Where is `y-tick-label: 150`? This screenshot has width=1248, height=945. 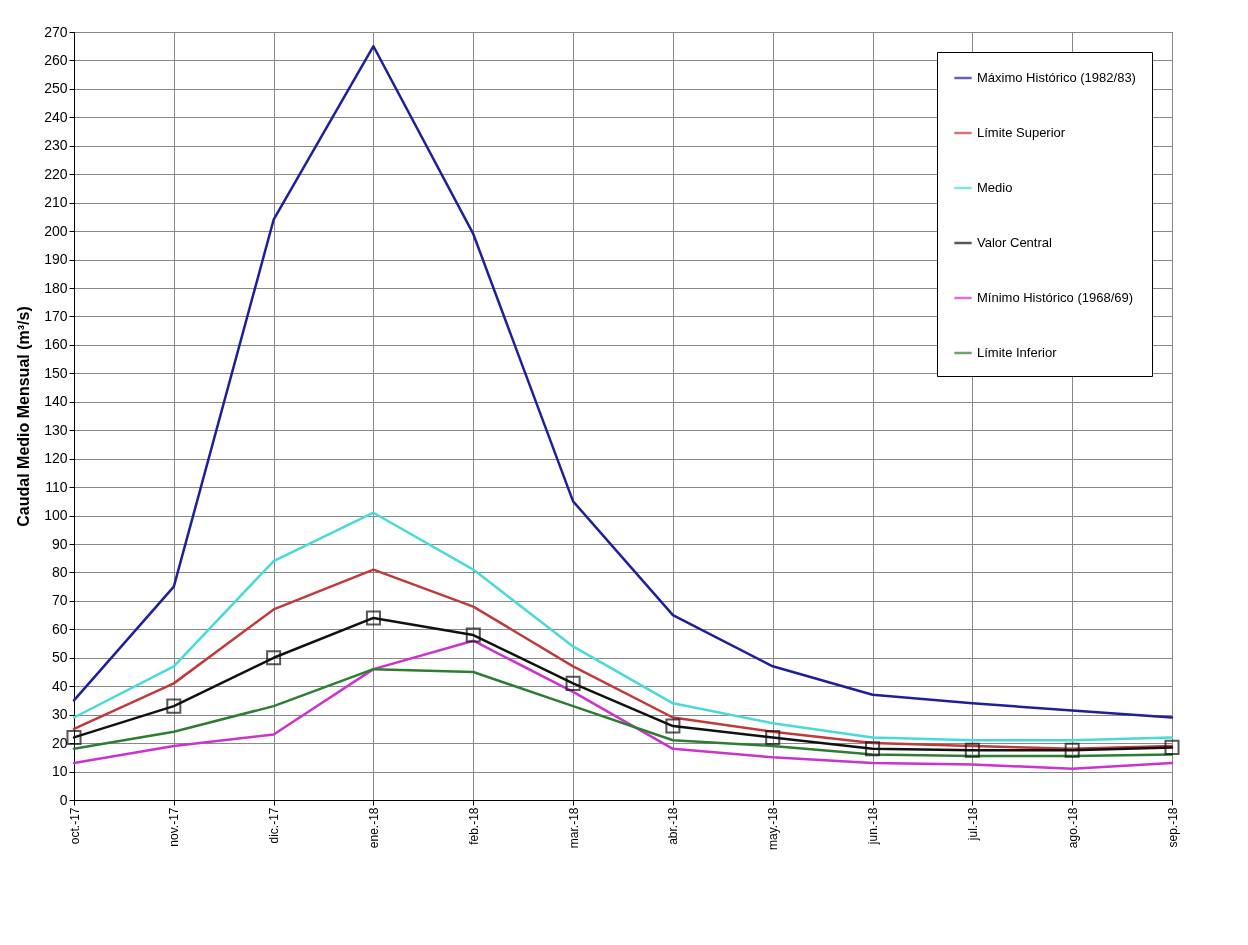
y-tick-label: 150 is located at coordinates (56, 372).